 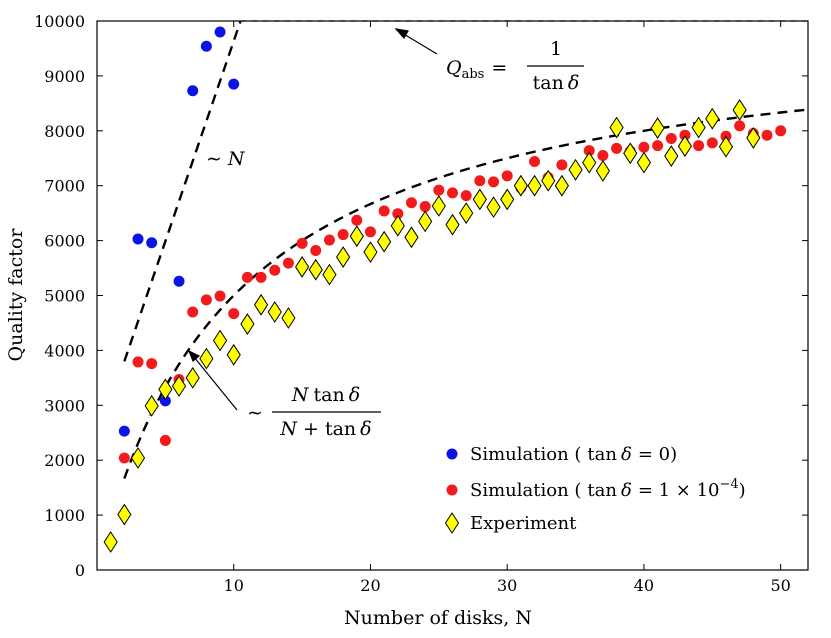 I want to click on y-tick-label-1: 1000, so click(x=64, y=515).